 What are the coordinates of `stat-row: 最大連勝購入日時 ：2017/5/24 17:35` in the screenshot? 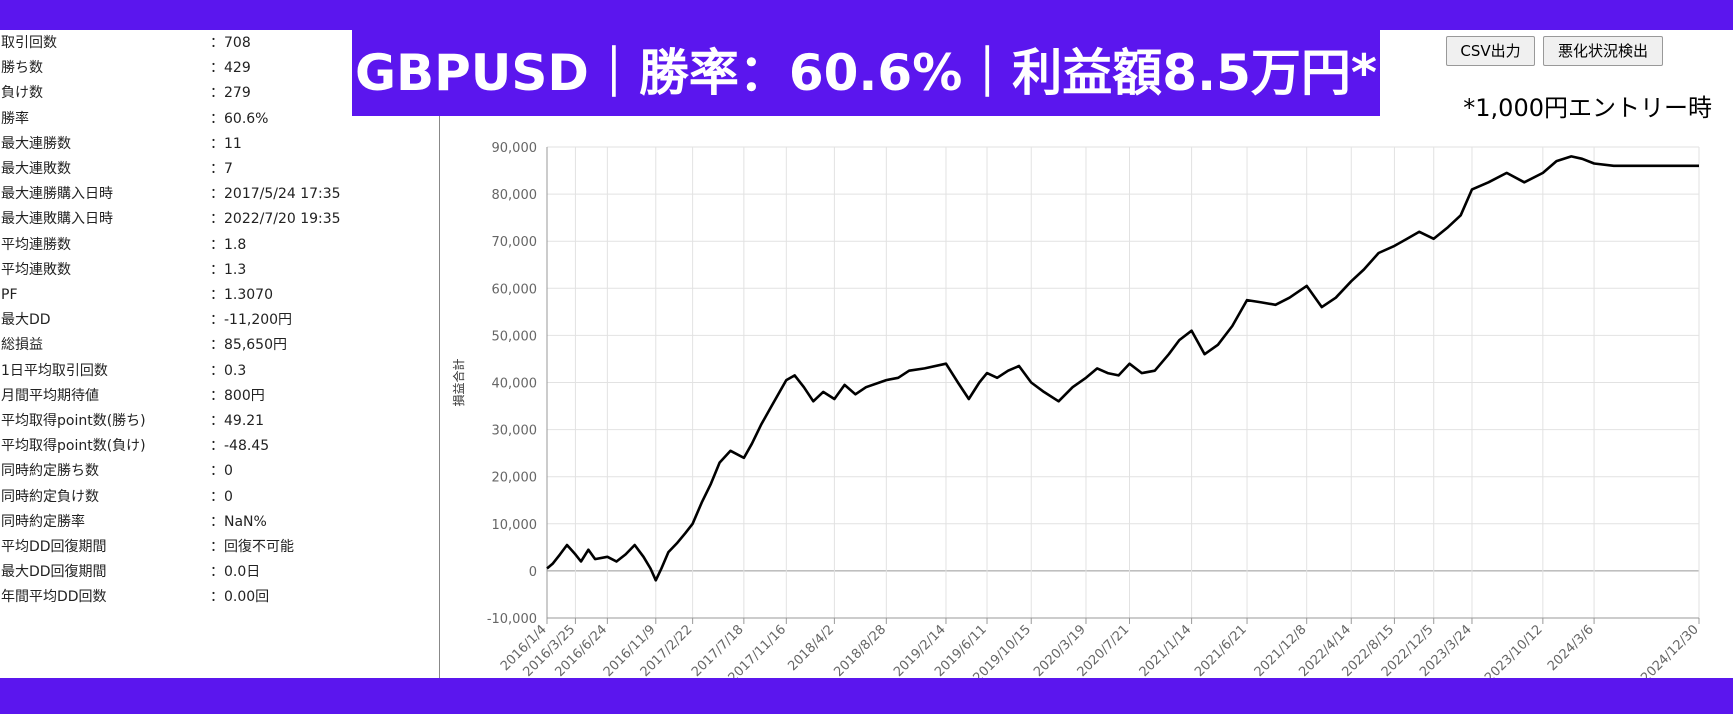 It's located at (215, 194).